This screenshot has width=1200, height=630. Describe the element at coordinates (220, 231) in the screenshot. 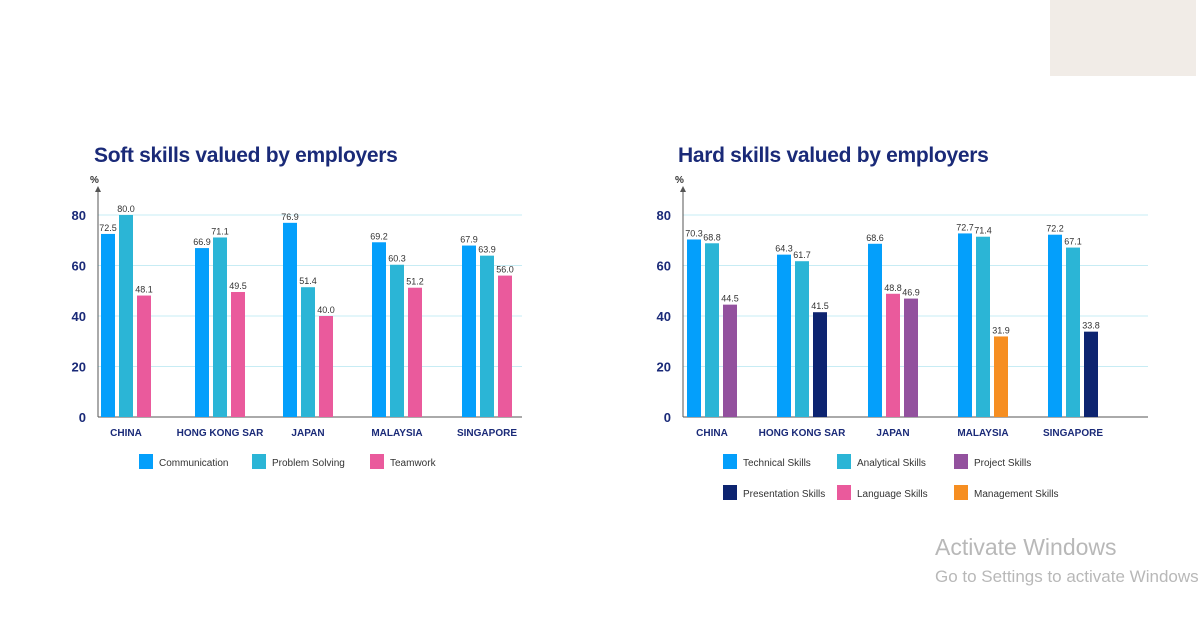

I see `data-label: 71.1` at that location.